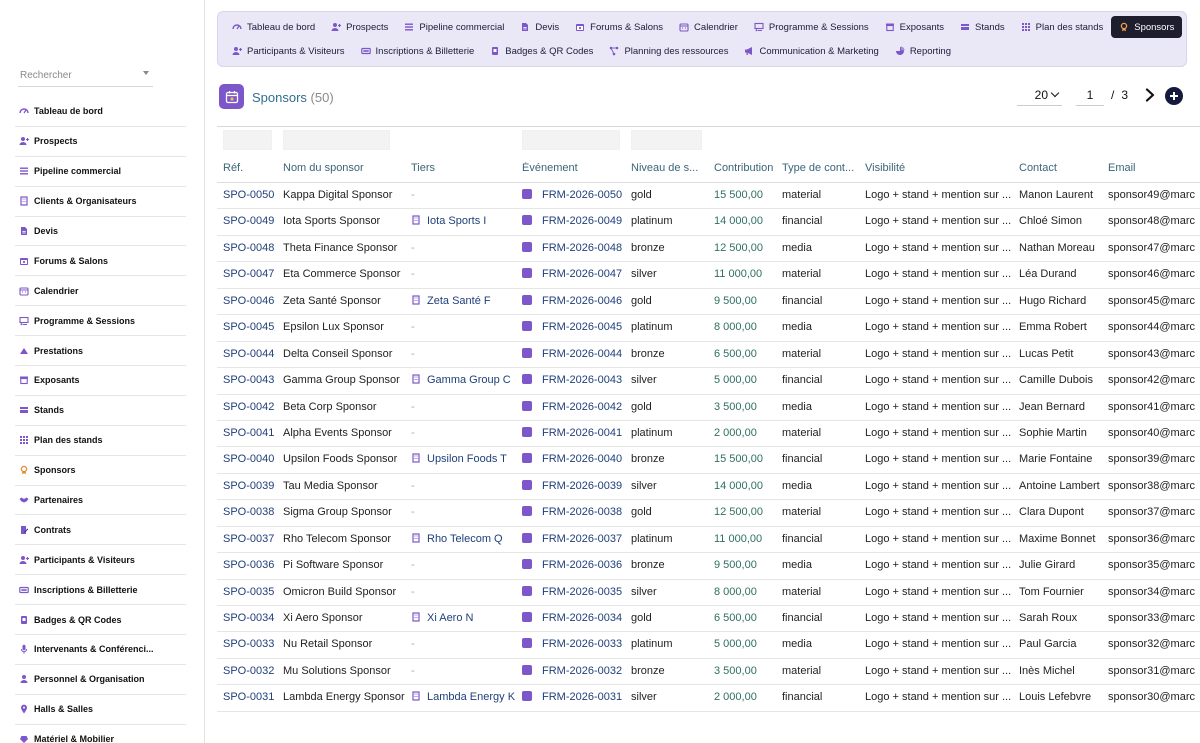  What do you see at coordinates (249, 432) in the screenshot?
I see `sponsor-ref-link: SPO-0041` at bounding box center [249, 432].